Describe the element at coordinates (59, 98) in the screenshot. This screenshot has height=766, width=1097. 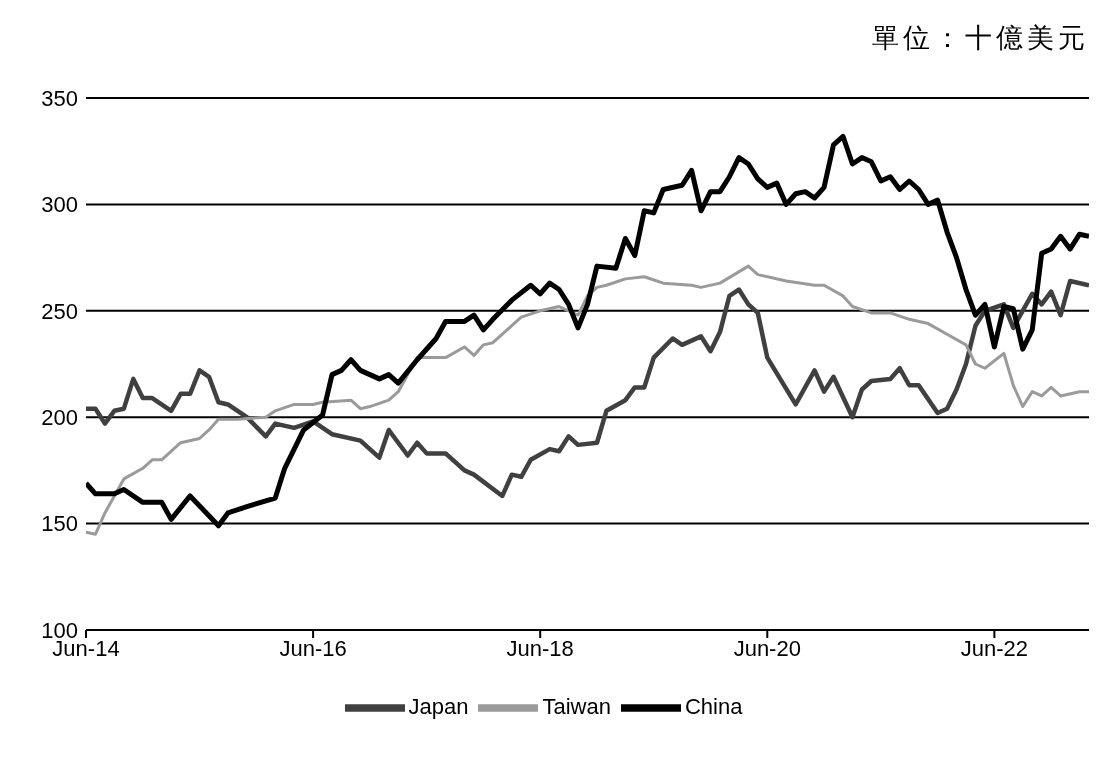
I see `y-tick-label: 350` at that location.